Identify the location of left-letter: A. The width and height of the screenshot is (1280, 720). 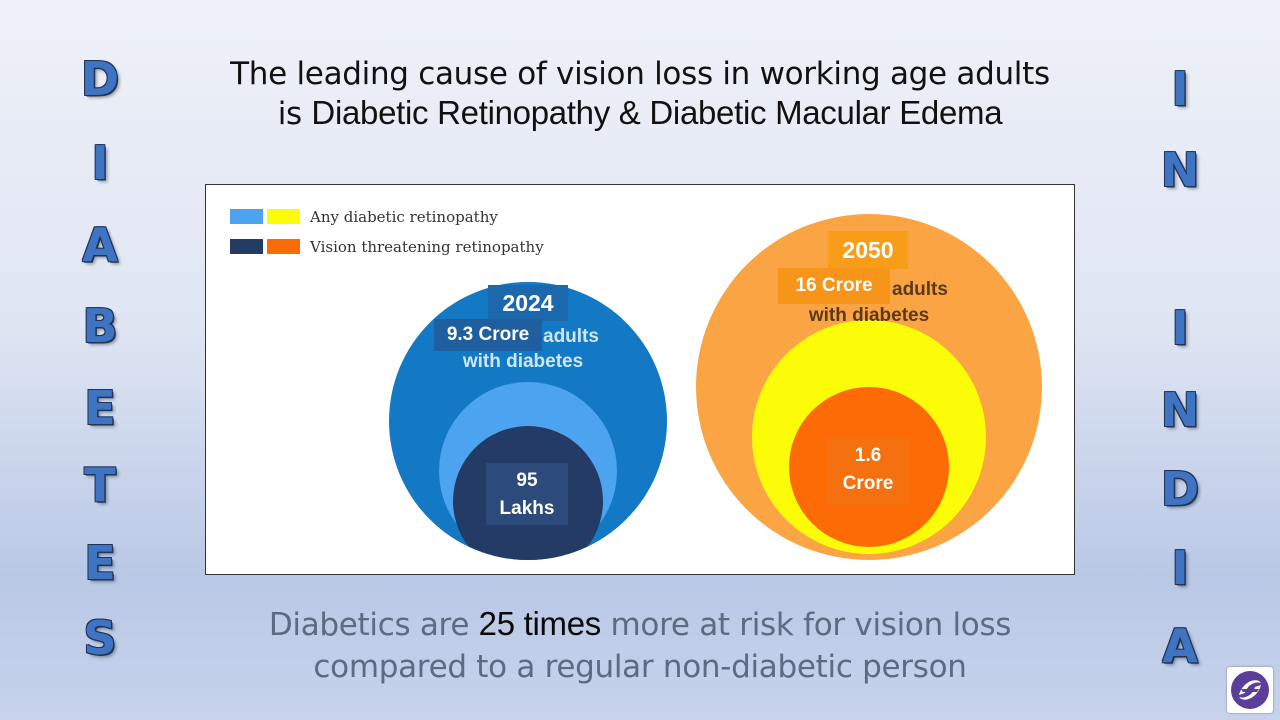
(100, 245).